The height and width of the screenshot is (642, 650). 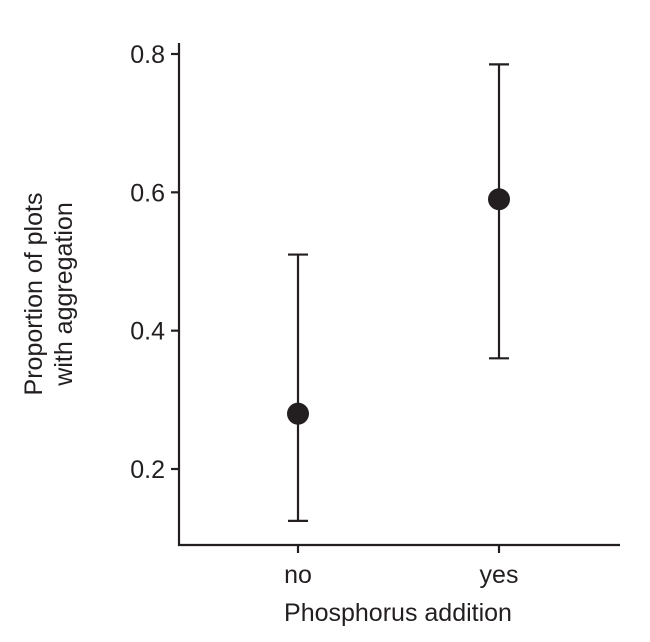 I want to click on y-axis-title-line-1: Proportion of plots, so click(x=34, y=294).